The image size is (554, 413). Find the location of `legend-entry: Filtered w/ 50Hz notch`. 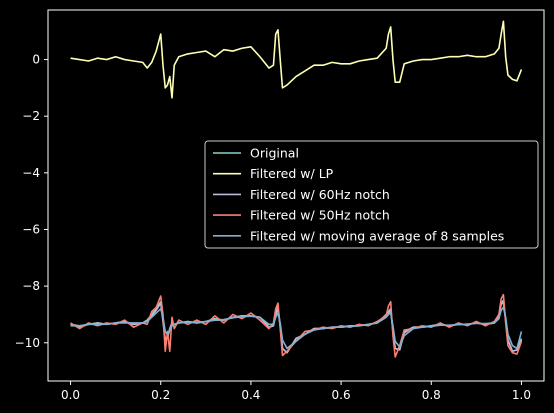

legend-entry: Filtered w/ 50Hz notch is located at coordinates (320, 215).